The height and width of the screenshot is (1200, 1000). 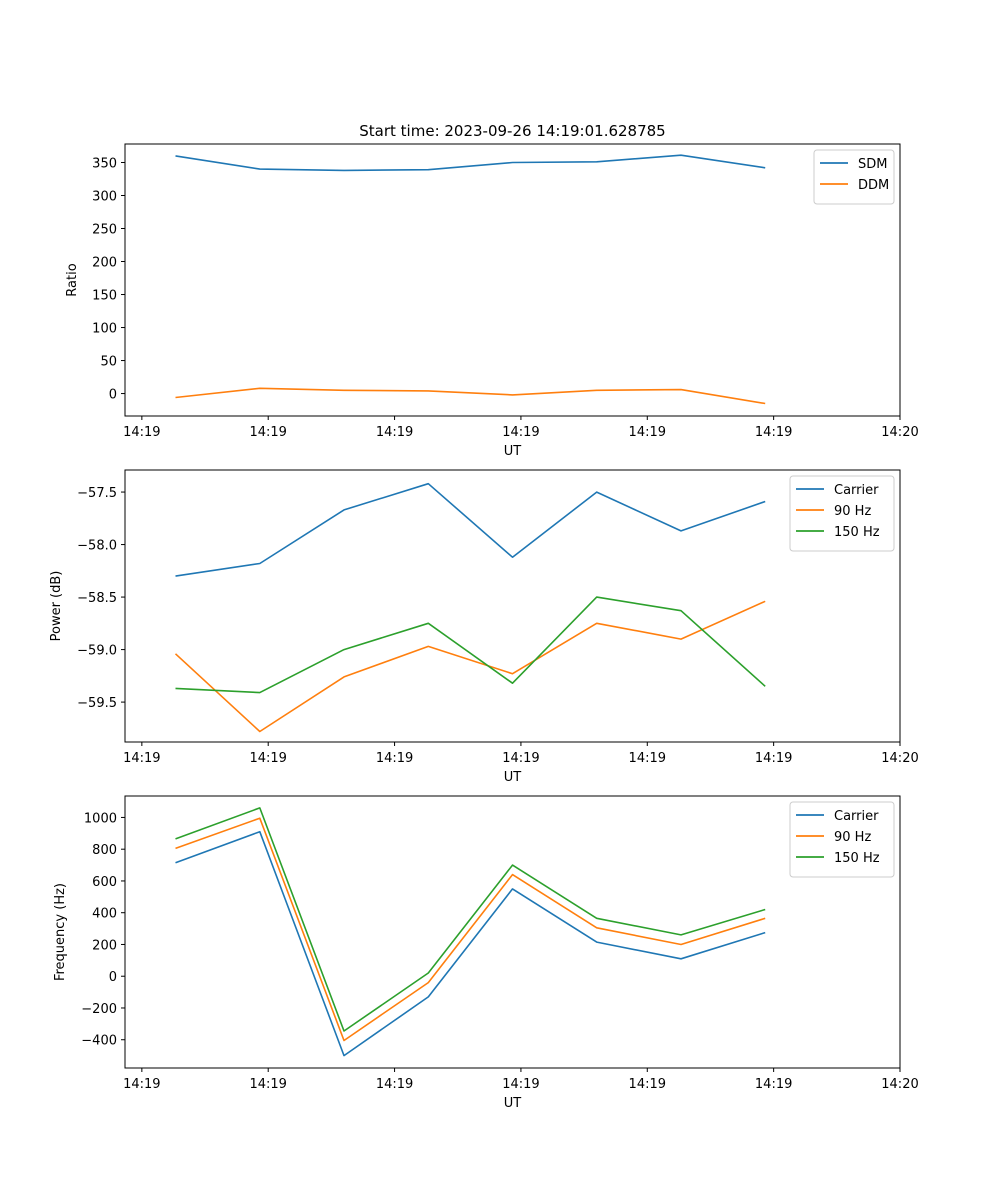 What do you see at coordinates (470, 163) in the screenshot?
I see `series-line-sdm` at bounding box center [470, 163].